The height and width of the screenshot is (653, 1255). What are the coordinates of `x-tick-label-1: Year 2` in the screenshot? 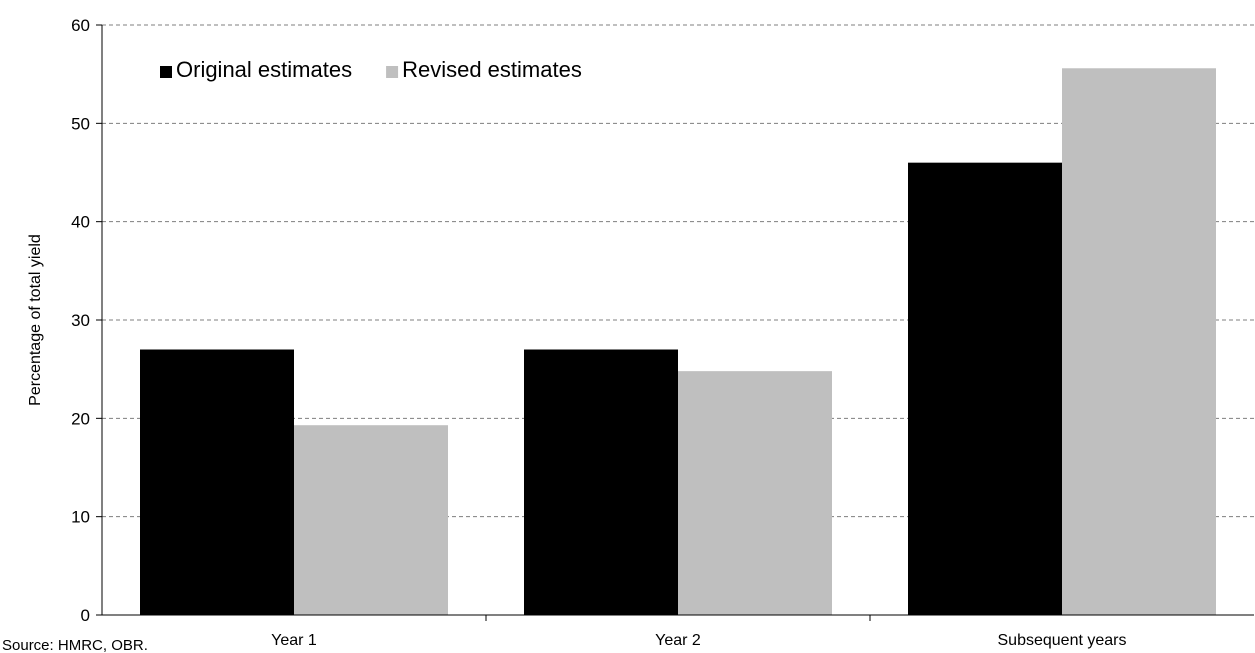 It's located at (678, 640).